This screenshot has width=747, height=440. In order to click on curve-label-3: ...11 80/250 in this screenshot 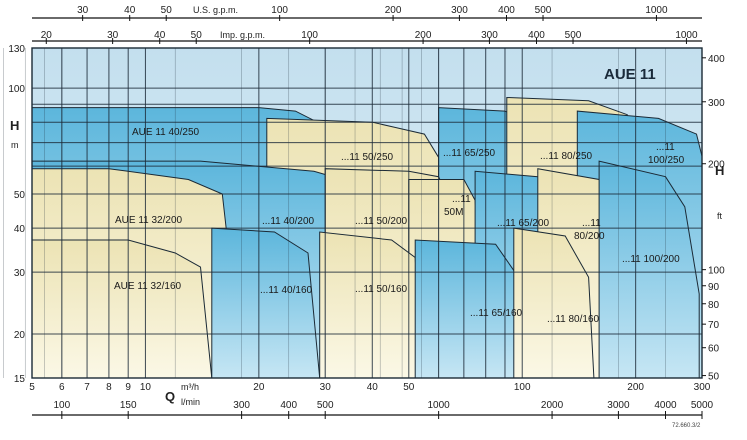, I will do `click(566, 156)`.